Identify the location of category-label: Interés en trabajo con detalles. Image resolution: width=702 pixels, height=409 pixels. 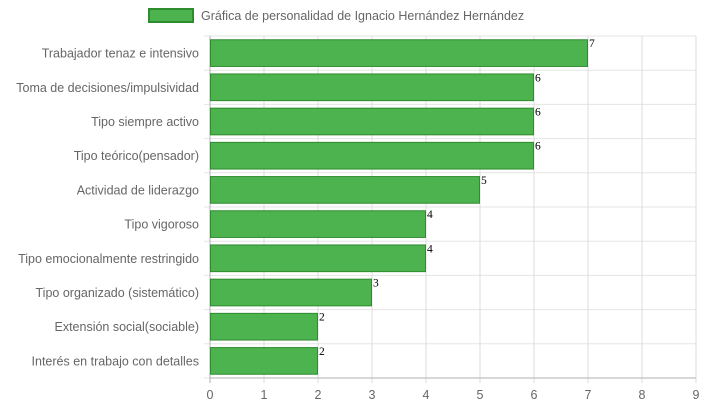
(115, 361).